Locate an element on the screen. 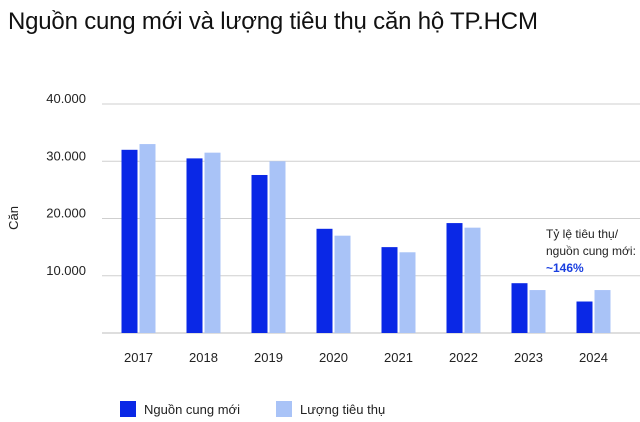 This screenshot has height=422, width=640. bar-supply-2023 is located at coordinates (519, 308).